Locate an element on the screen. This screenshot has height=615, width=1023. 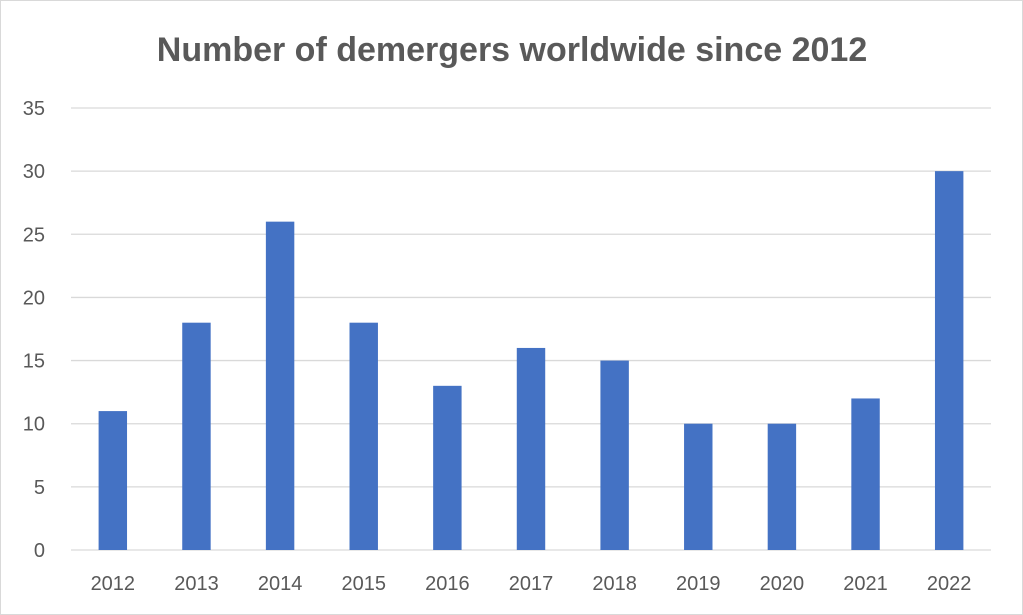
chart-title: Number of demergers worldwide since 2012 is located at coordinates (512, 50).